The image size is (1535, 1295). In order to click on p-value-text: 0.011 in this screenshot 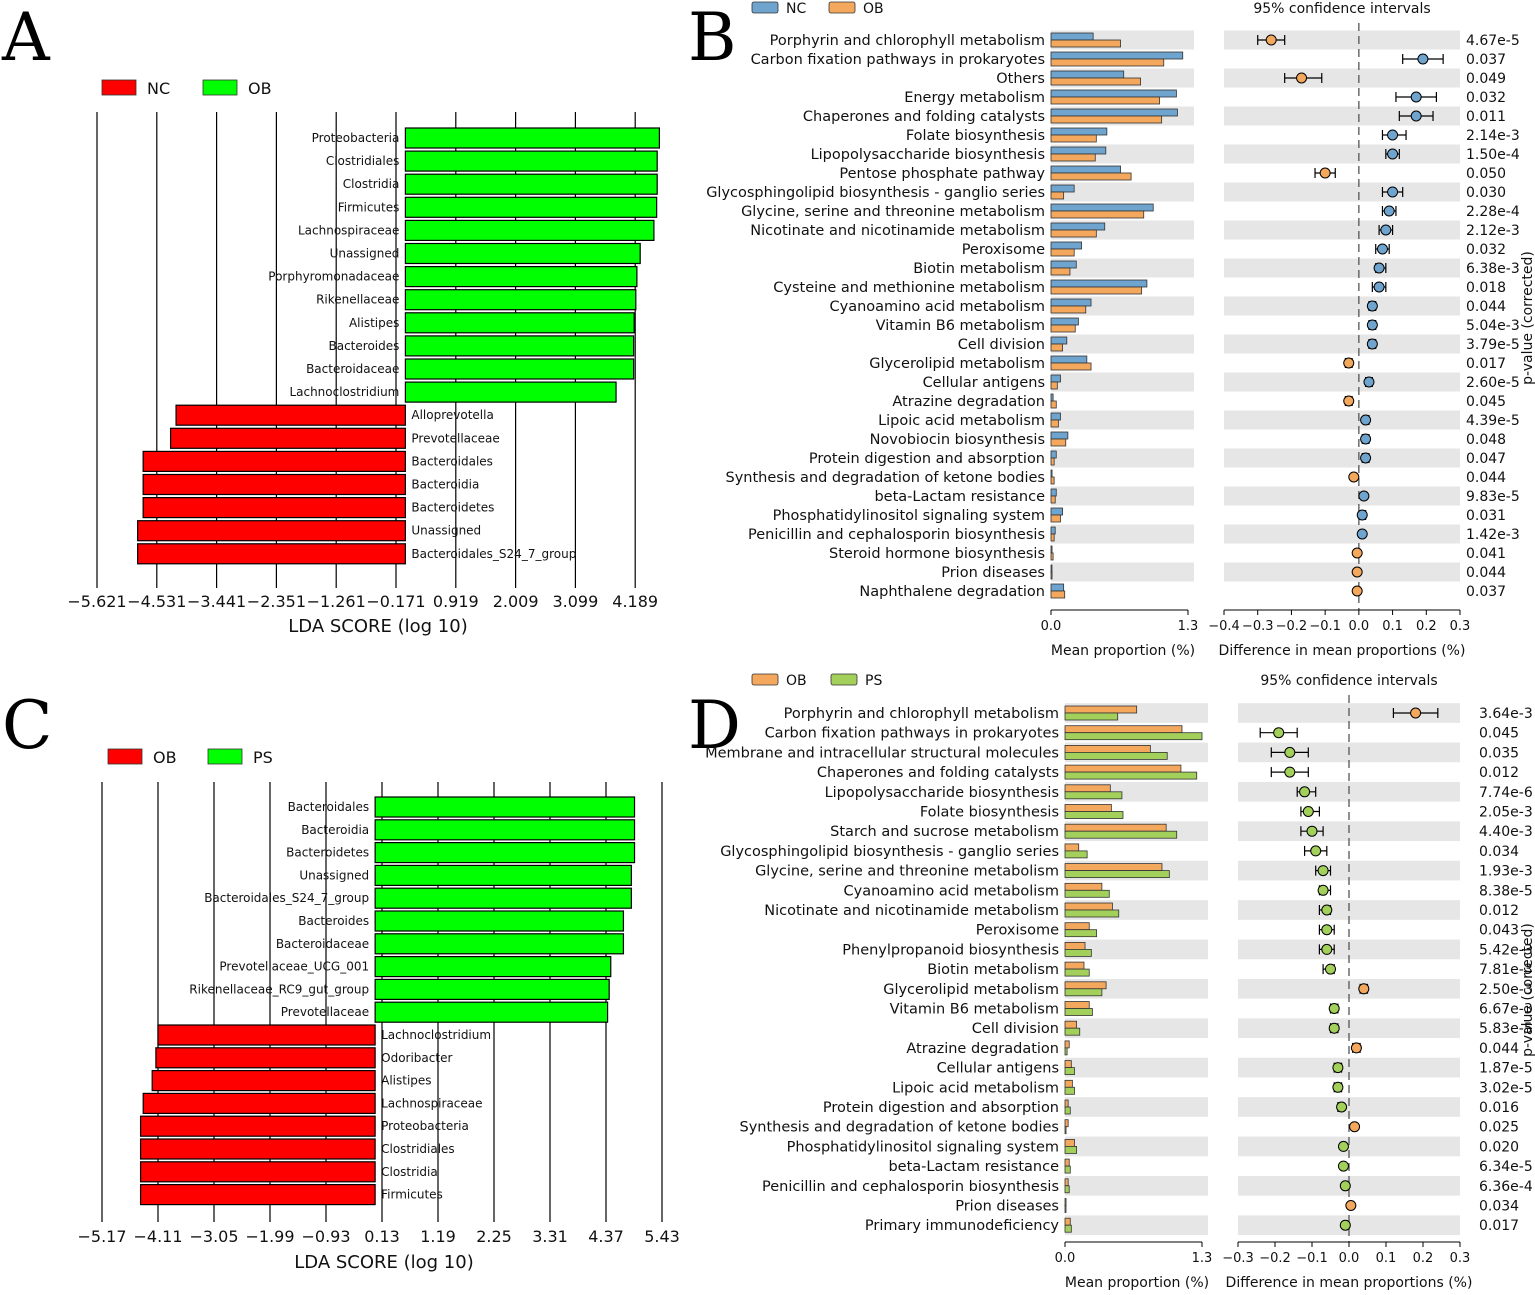, I will do `click(1486, 117)`.